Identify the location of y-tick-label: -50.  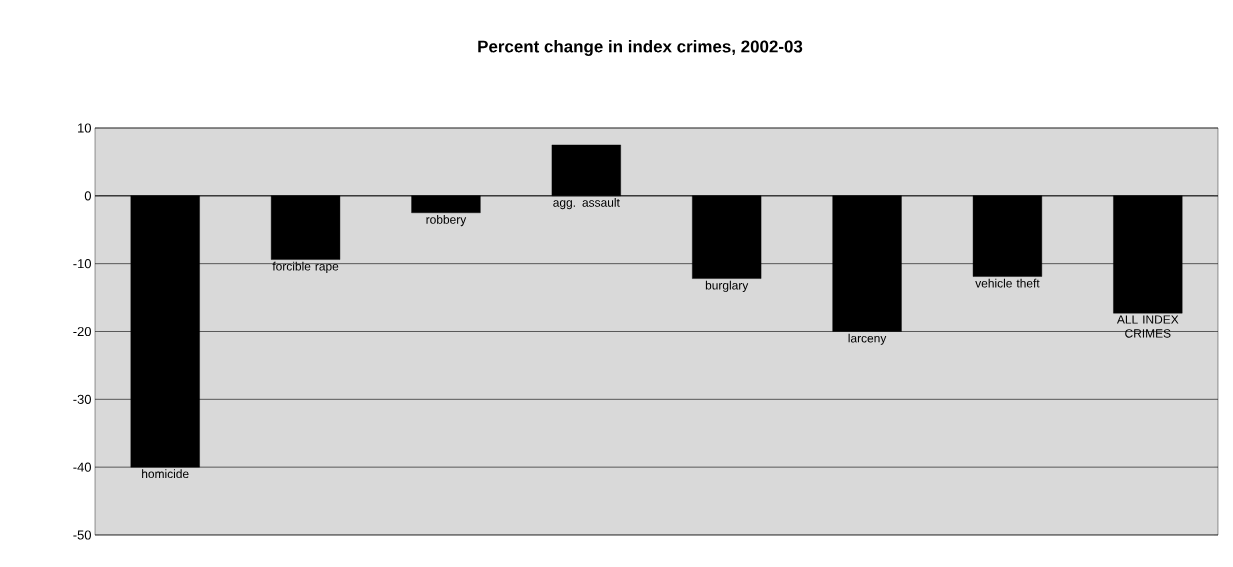
(82, 535).